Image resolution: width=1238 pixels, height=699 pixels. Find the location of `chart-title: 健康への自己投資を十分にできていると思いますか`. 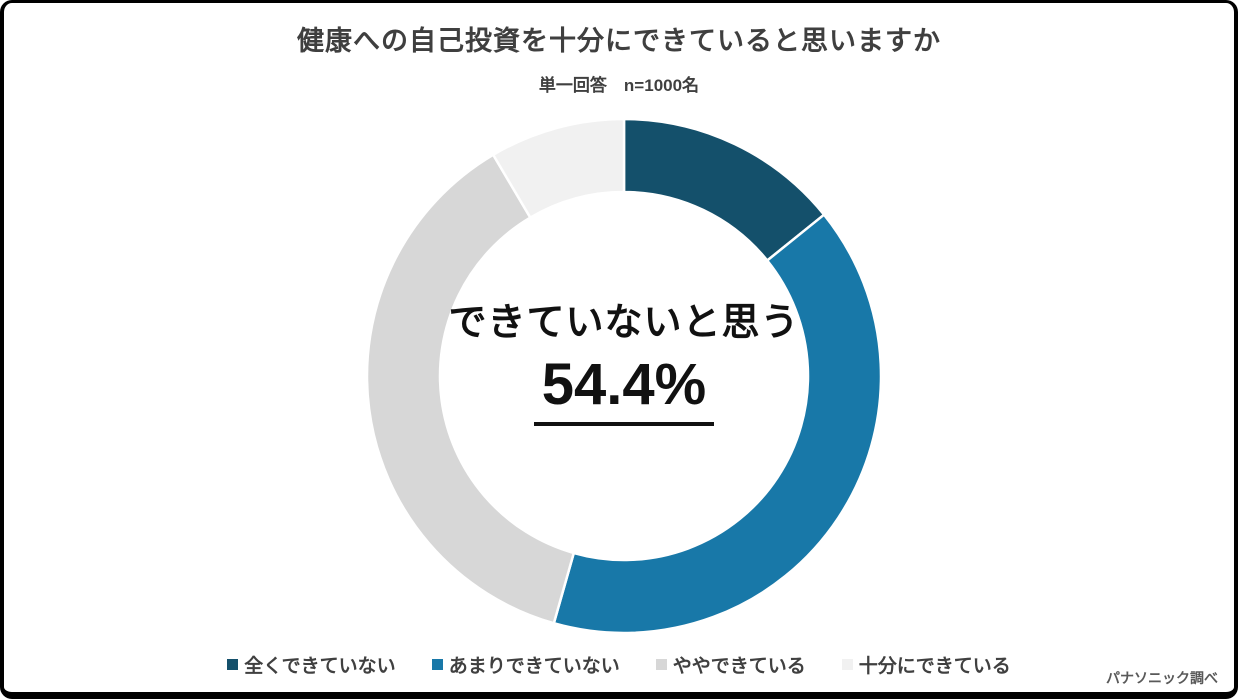

chart-title: 健康への自己投資を十分にできていると思いますか is located at coordinates (619, 41).